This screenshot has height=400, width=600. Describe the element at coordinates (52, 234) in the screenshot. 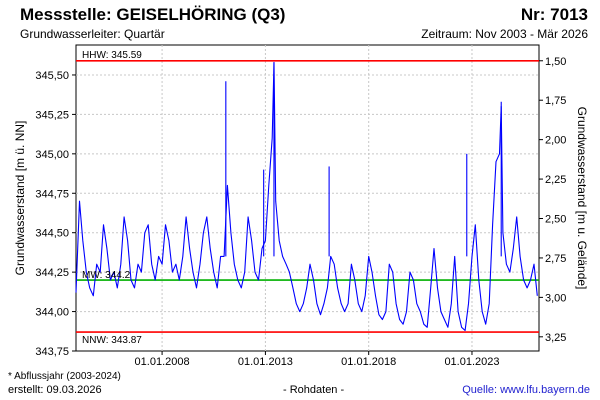

I see `y-tick-label: 344,50` at that location.